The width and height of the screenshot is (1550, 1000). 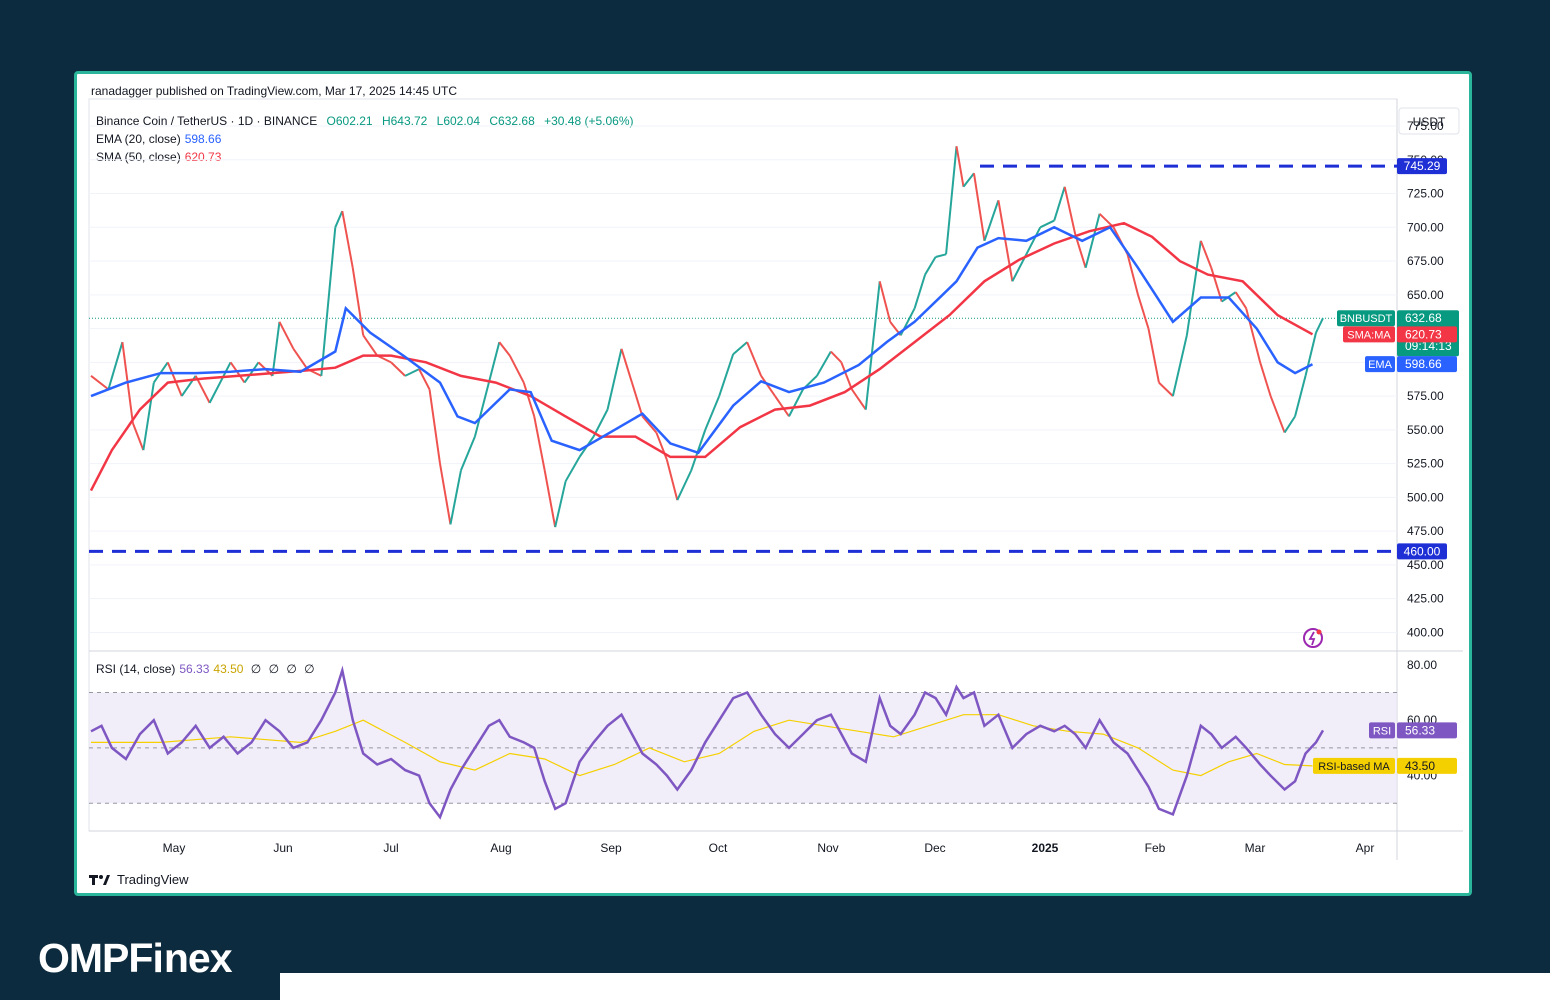 I want to click on ohlc-change: +30.48 (+5.06%), so click(x=589, y=121).